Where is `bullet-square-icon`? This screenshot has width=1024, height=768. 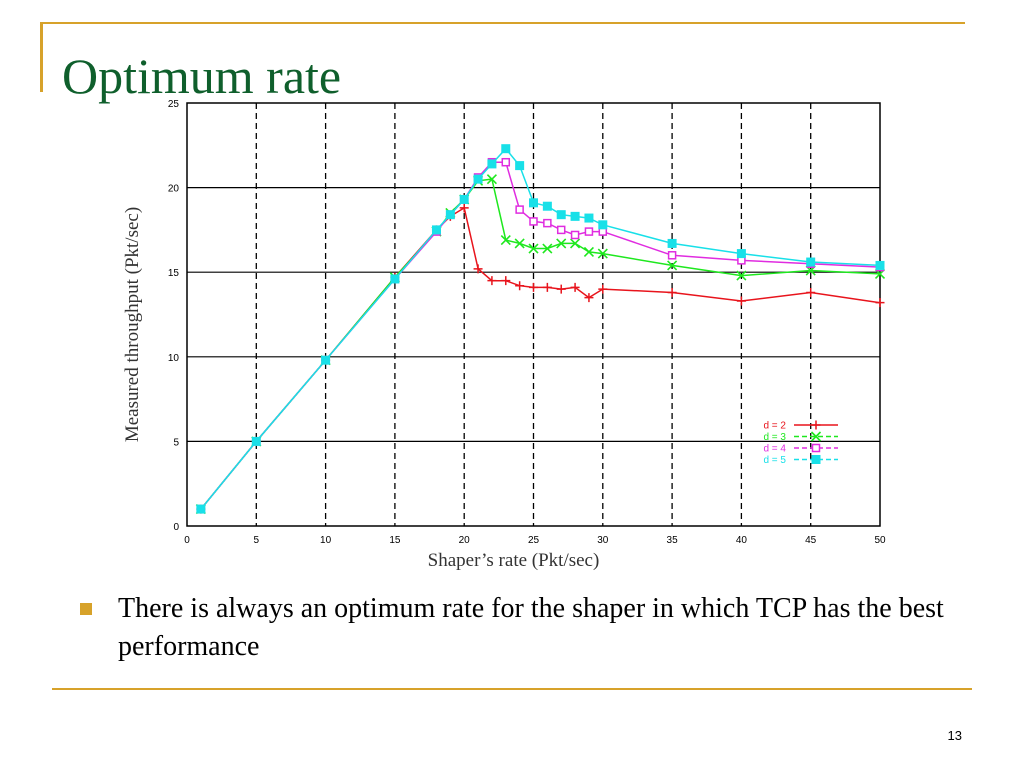 bullet-square-icon is located at coordinates (86, 609).